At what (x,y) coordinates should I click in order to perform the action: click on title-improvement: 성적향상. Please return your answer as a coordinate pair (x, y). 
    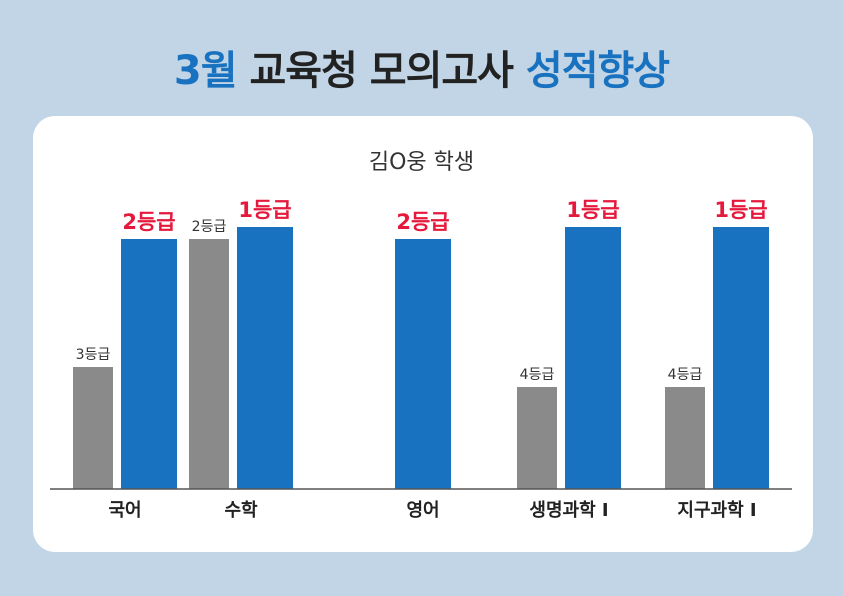
    Looking at the image, I should click on (597, 71).